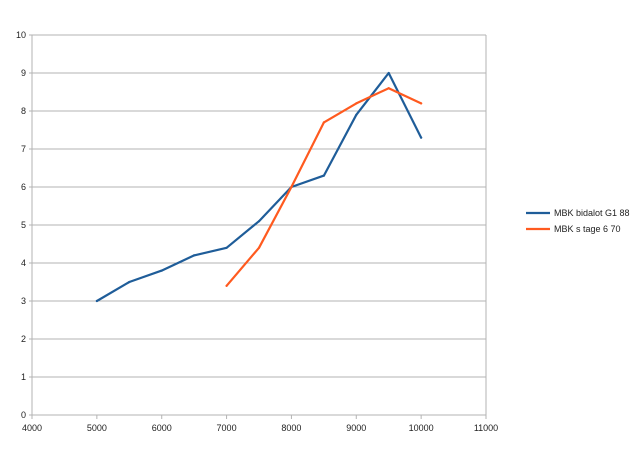 This screenshot has height=449, width=640. What do you see at coordinates (23, 187) in the screenshot?
I see `y-tick-label: 6` at bounding box center [23, 187].